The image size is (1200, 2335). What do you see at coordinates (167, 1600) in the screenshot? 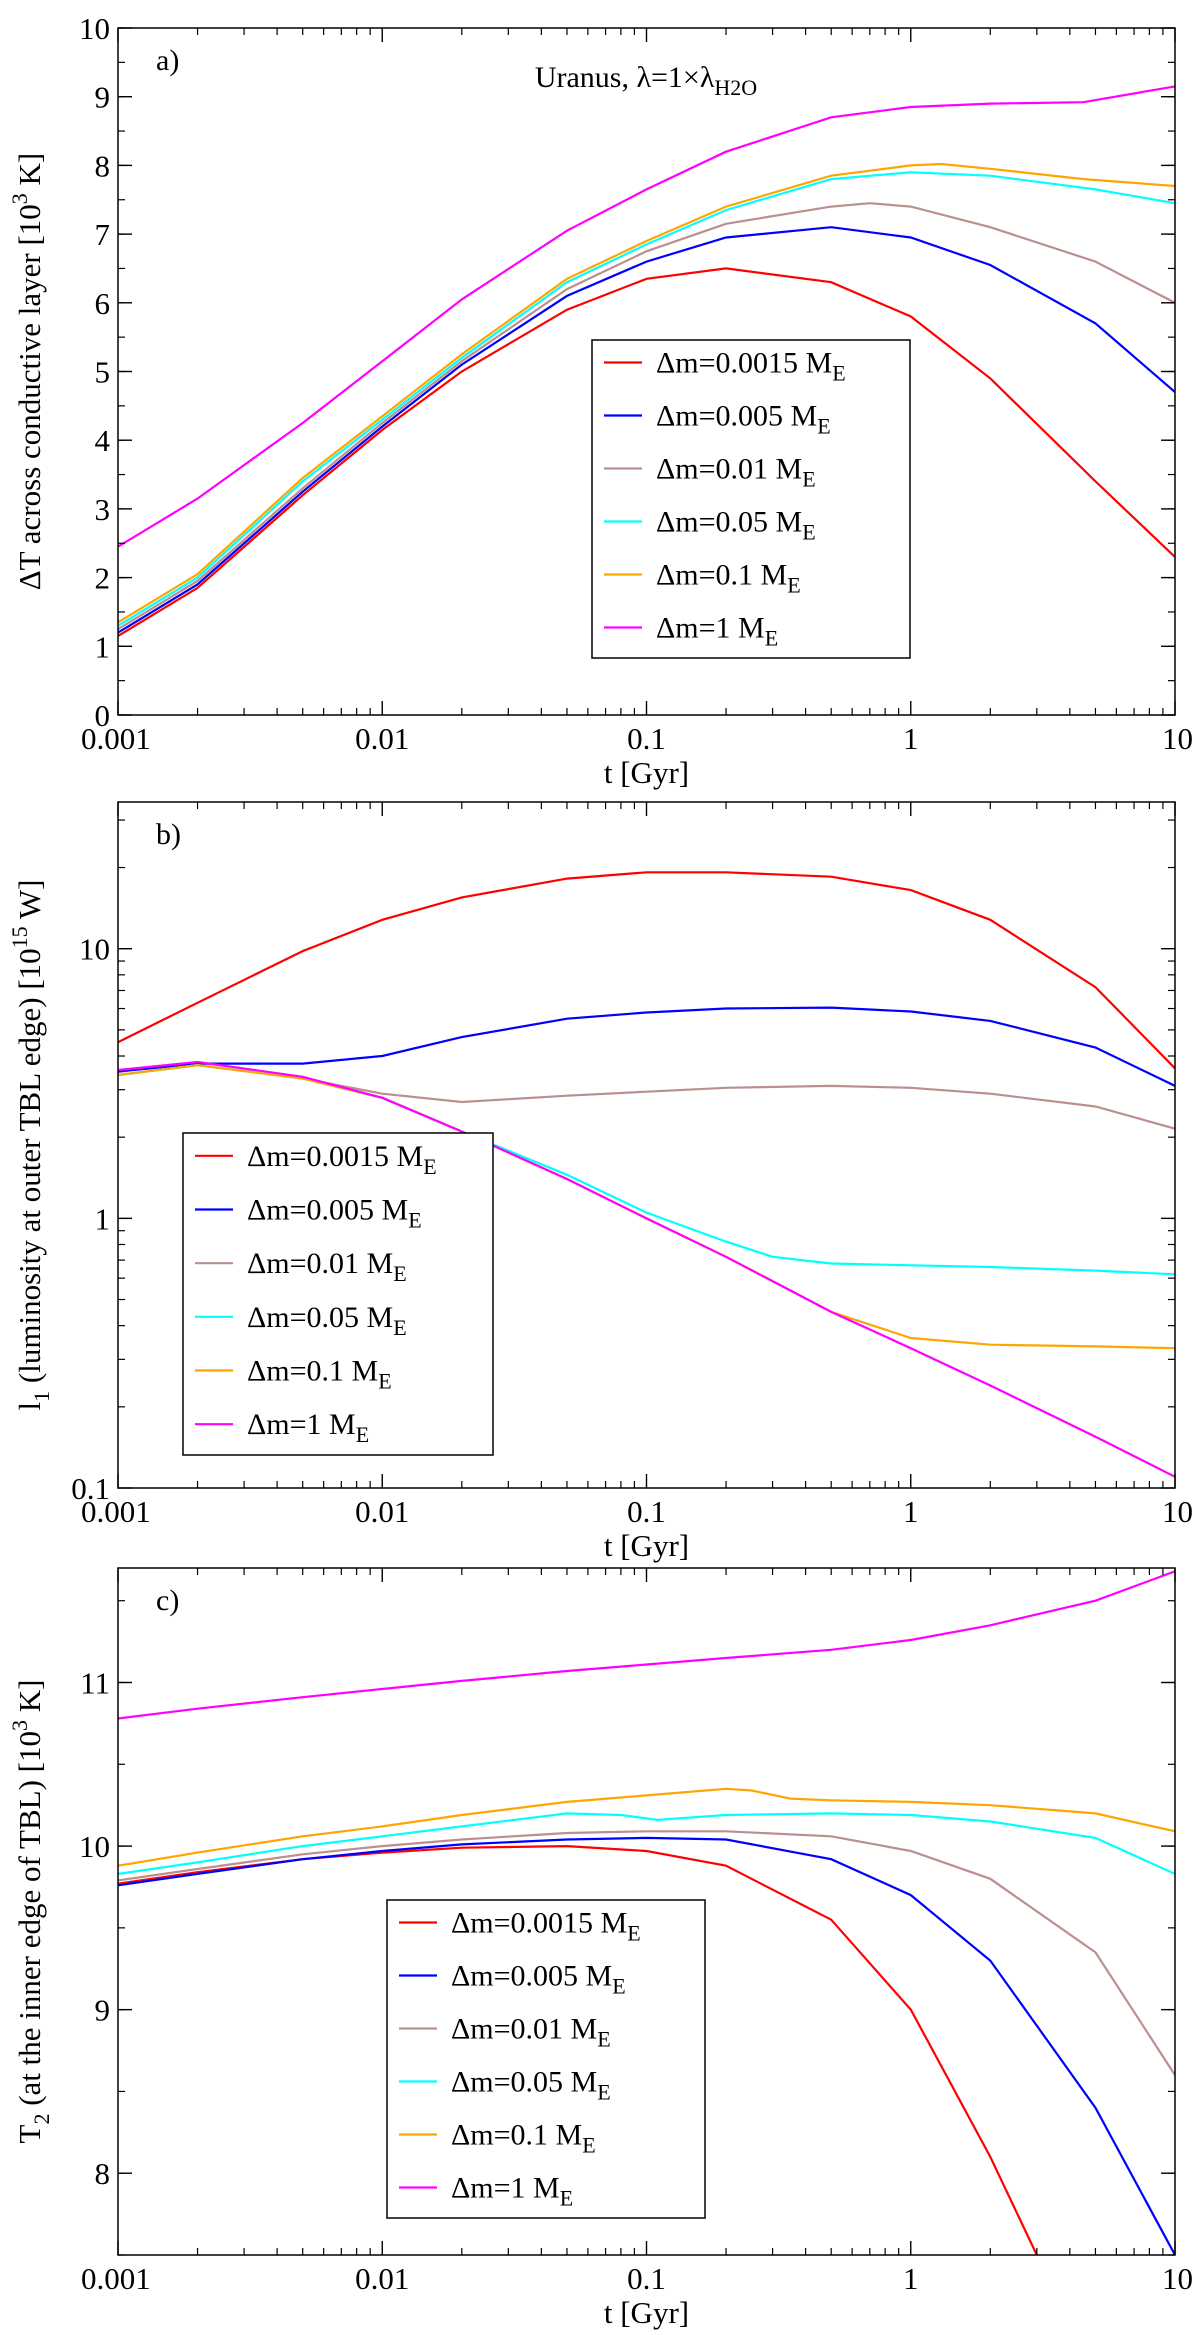
I see `panel-label: c)` at bounding box center [167, 1600].